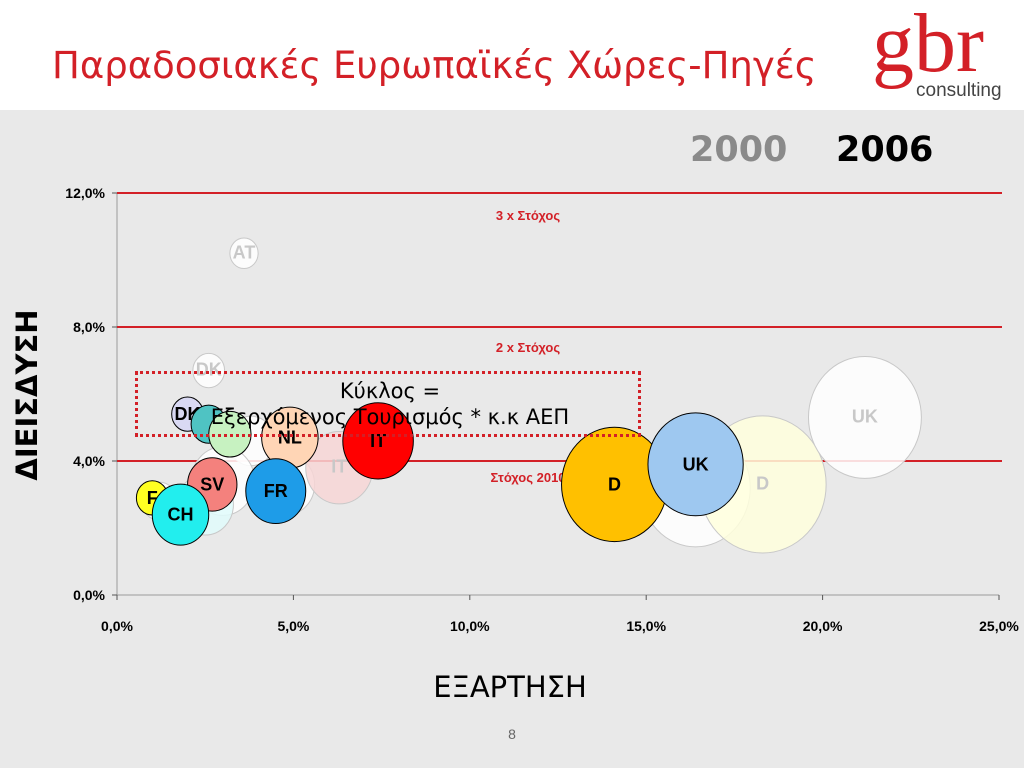 This screenshot has height=768, width=1024. What do you see at coordinates (528, 347) in the screenshot?
I see `target-line-label: 2 x Στόχος` at bounding box center [528, 347].